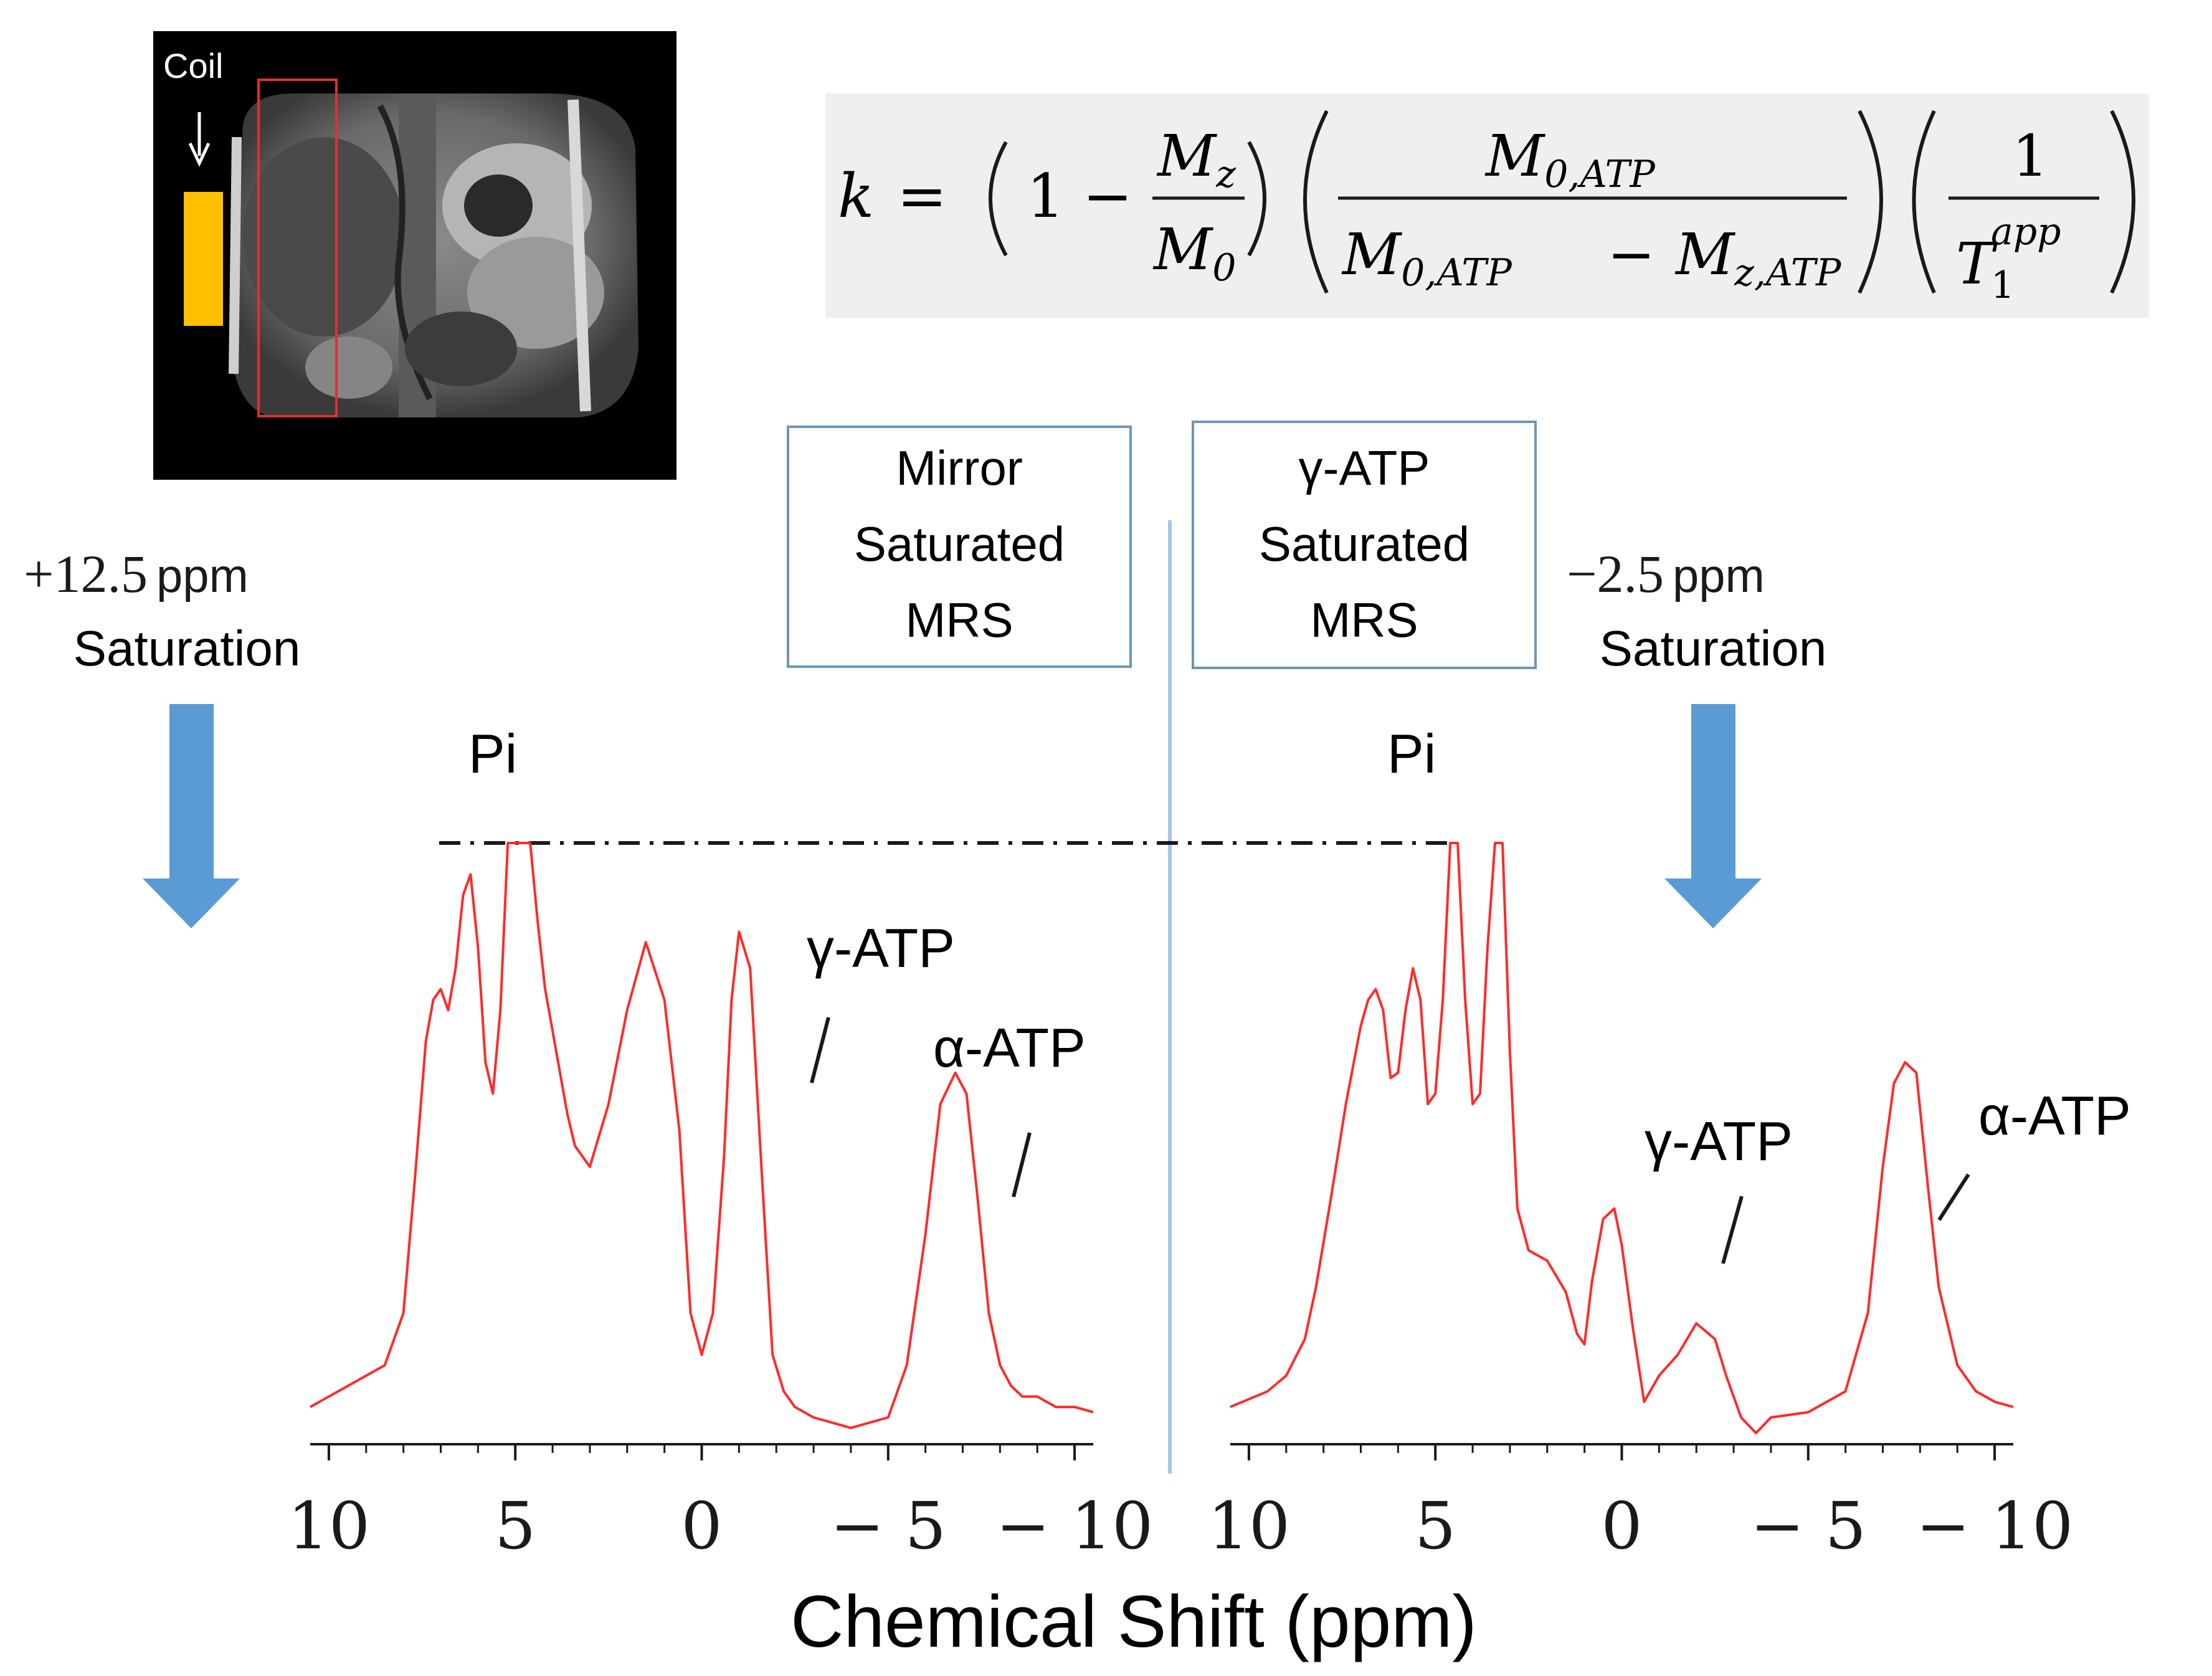 This screenshot has height=1676, width=2212. Describe the element at coordinates (856, 196) in the screenshot. I see `eq-k: k` at that location.